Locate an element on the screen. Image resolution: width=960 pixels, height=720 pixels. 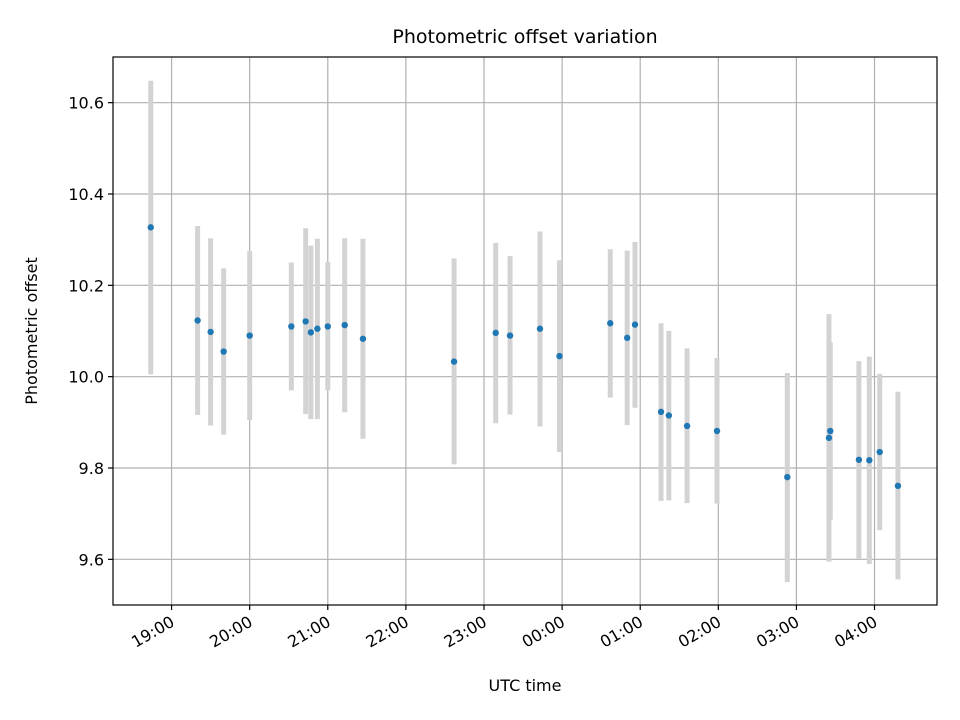
y-tick-label: 10.4 is located at coordinates (86, 194).